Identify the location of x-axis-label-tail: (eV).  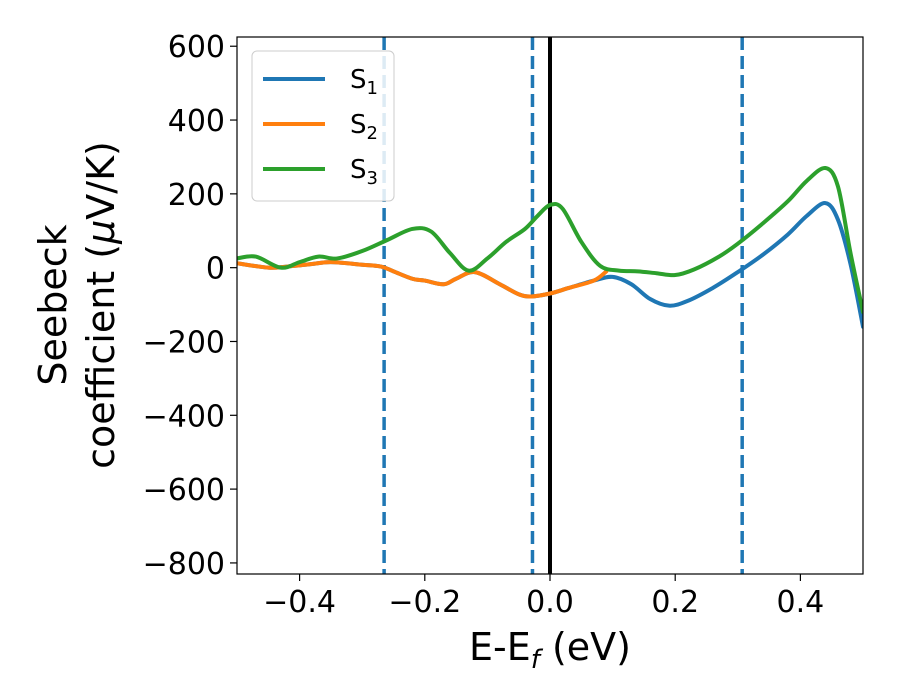
(585, 647).